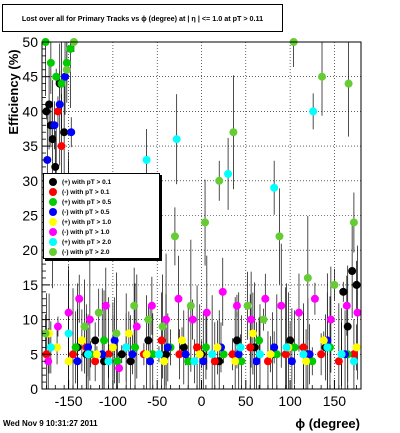  Describe the element at coordinates (87, 222) in the screenshot. I see `legend-label: (+) with pT > 1.0` at that location.